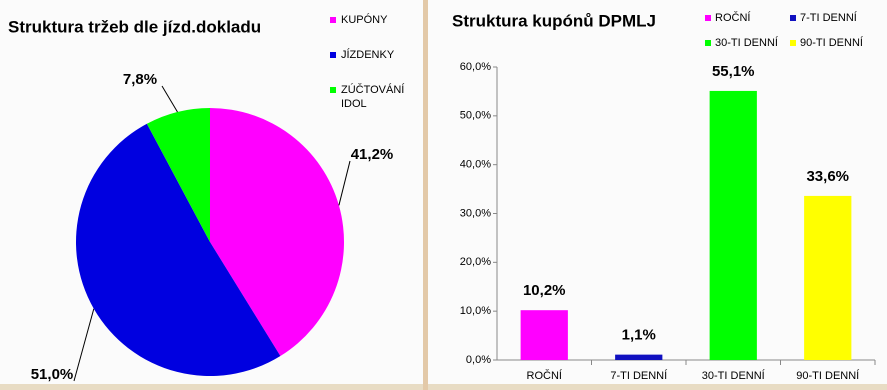 The height and width of the screenshot is (390, 887). Describe the element at coordinates (827, 176) in the screenshot. I see `value-label: 33,6%` at that location.